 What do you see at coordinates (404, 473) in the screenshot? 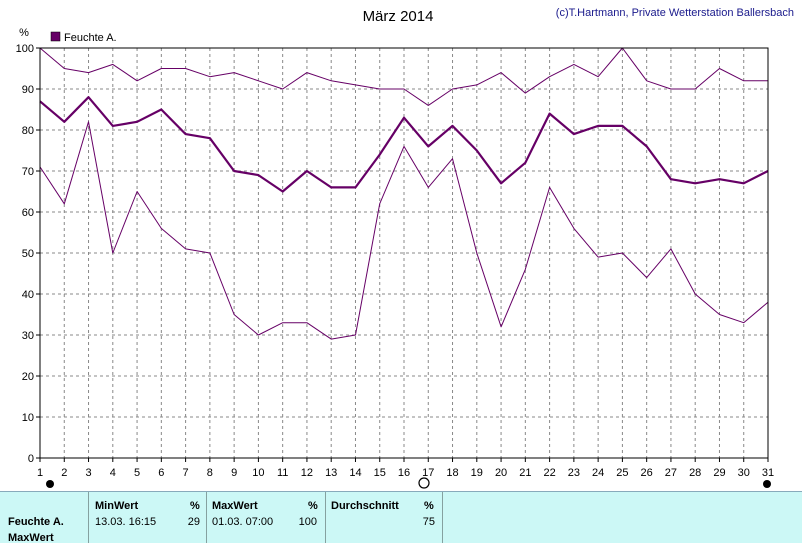
I see `x-tick-label: 16` at bounding box center [404, 473].